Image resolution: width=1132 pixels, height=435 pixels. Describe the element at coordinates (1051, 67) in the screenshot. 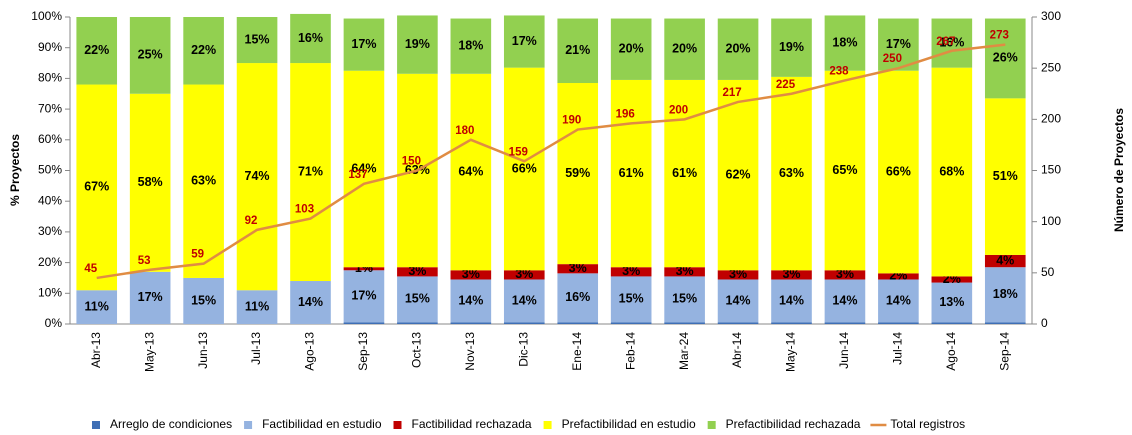

I see `y2-tick-label: 250` at that location.